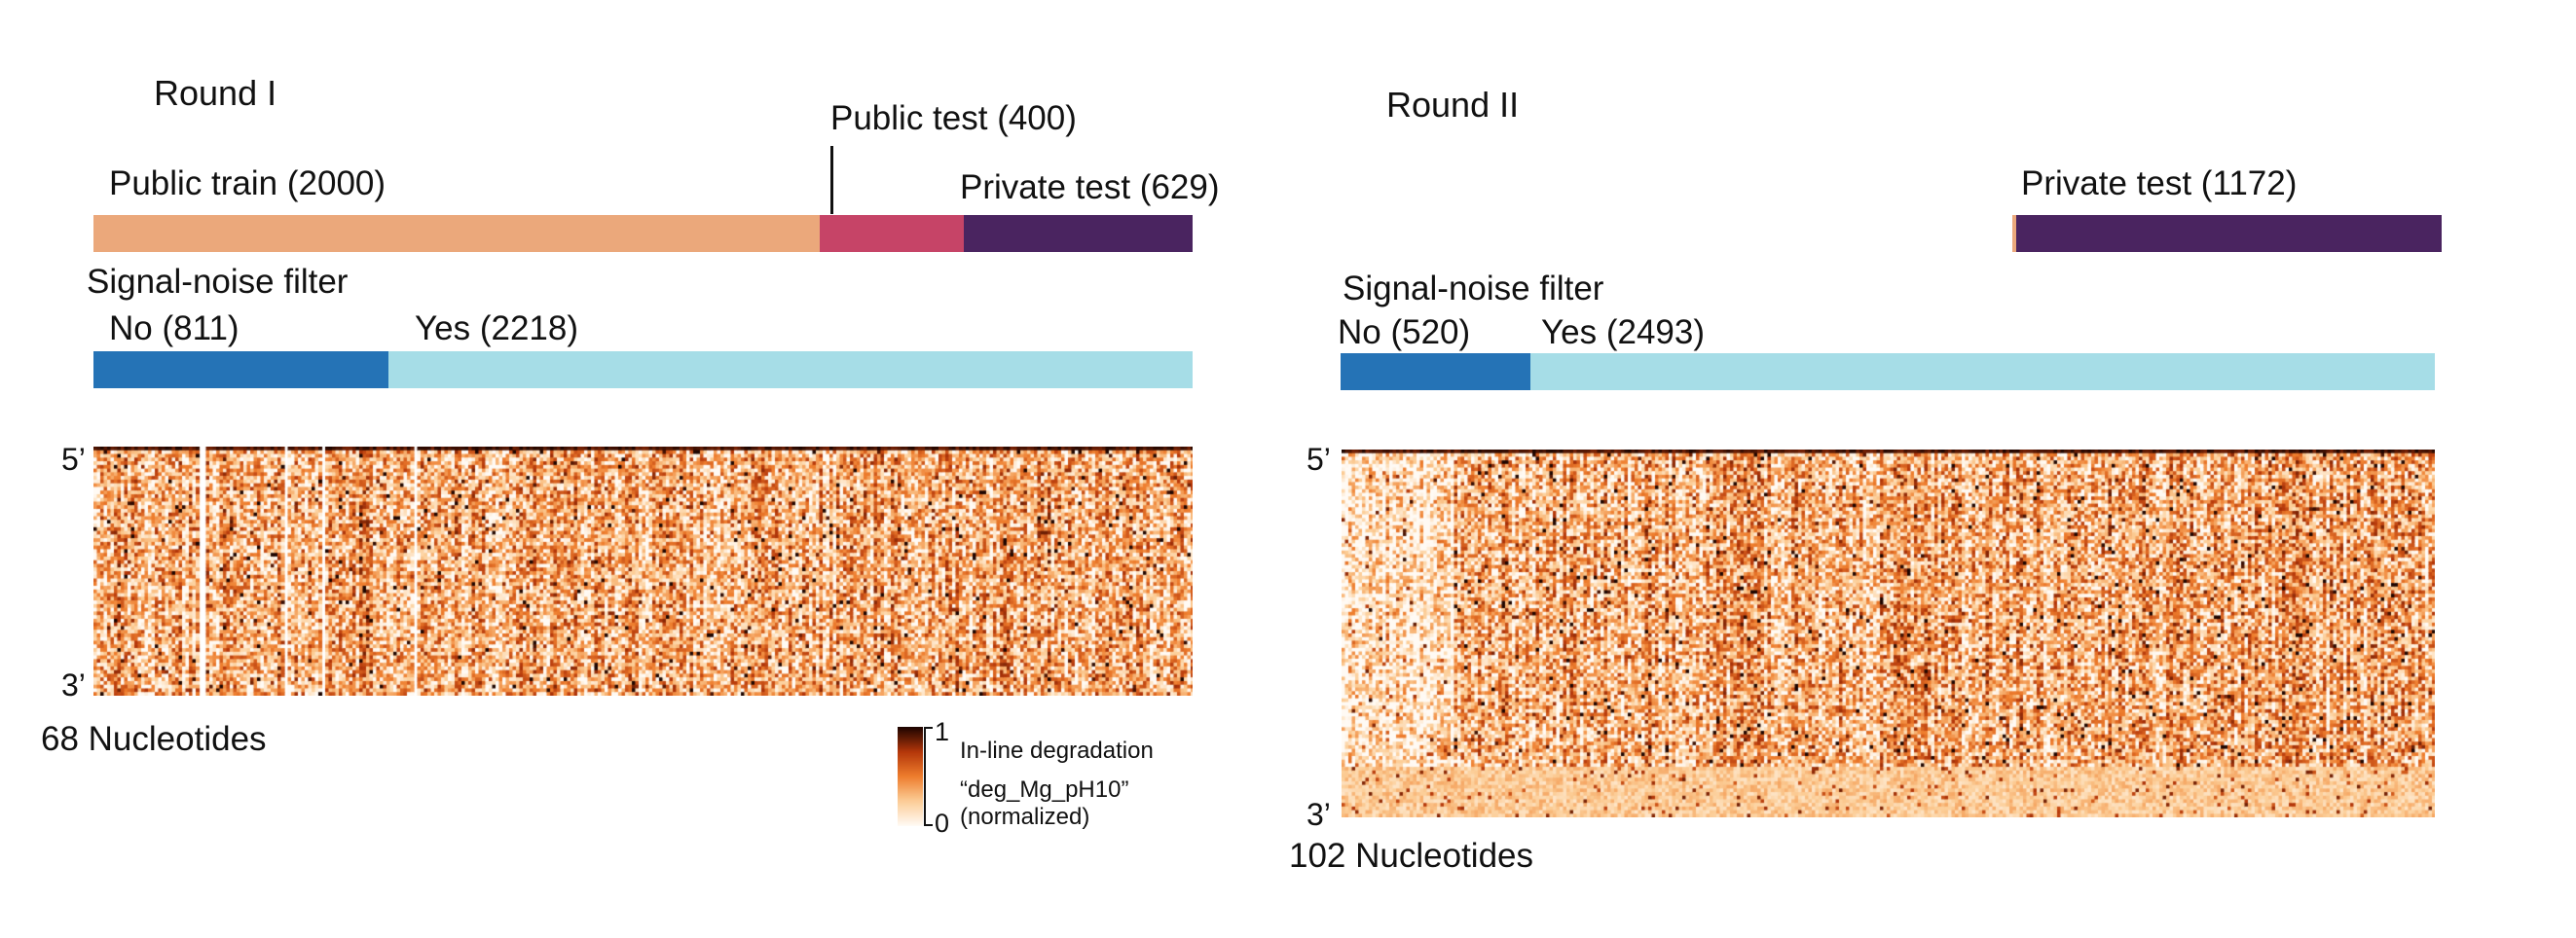  Describe the element at coordinates (2159, 183) in the screenshot. I see `round2-private-test-label: Private test (1172)` at that location.